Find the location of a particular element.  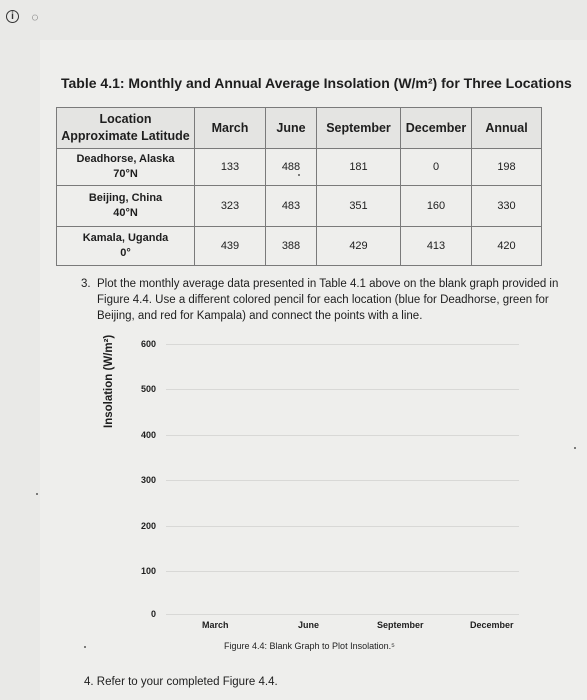

y-tick-label: 0 is located at coordinates (154, 614).